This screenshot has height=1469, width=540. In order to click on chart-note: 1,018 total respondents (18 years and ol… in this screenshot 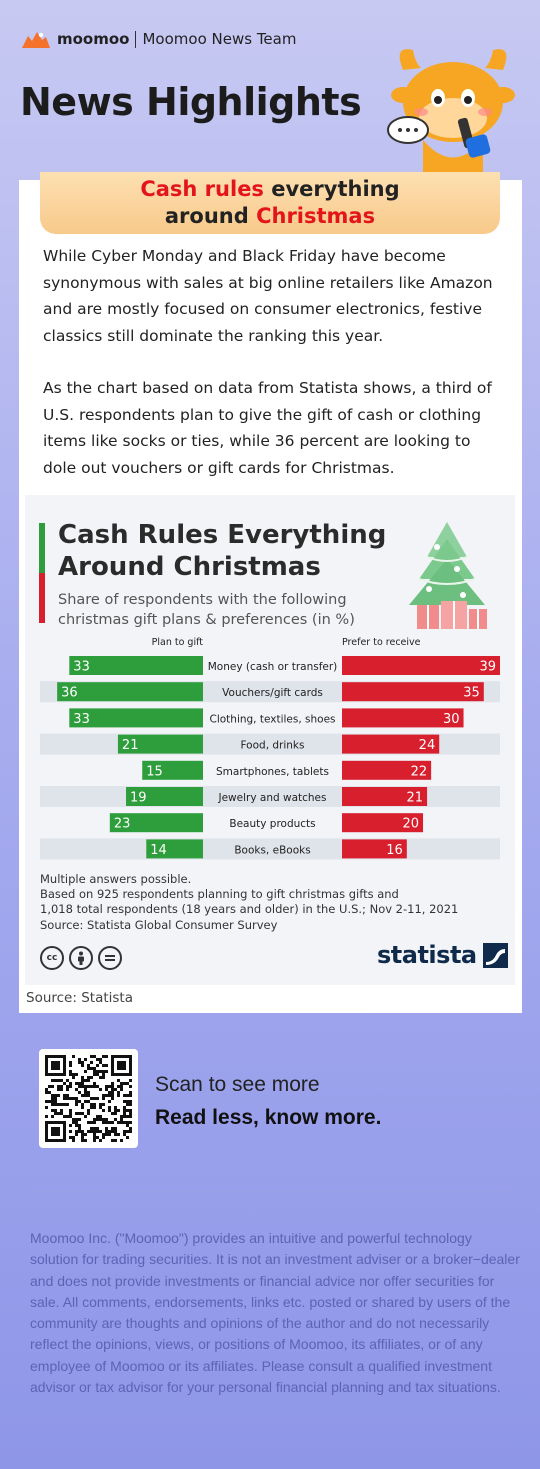, I will do `click(249, 909)`.